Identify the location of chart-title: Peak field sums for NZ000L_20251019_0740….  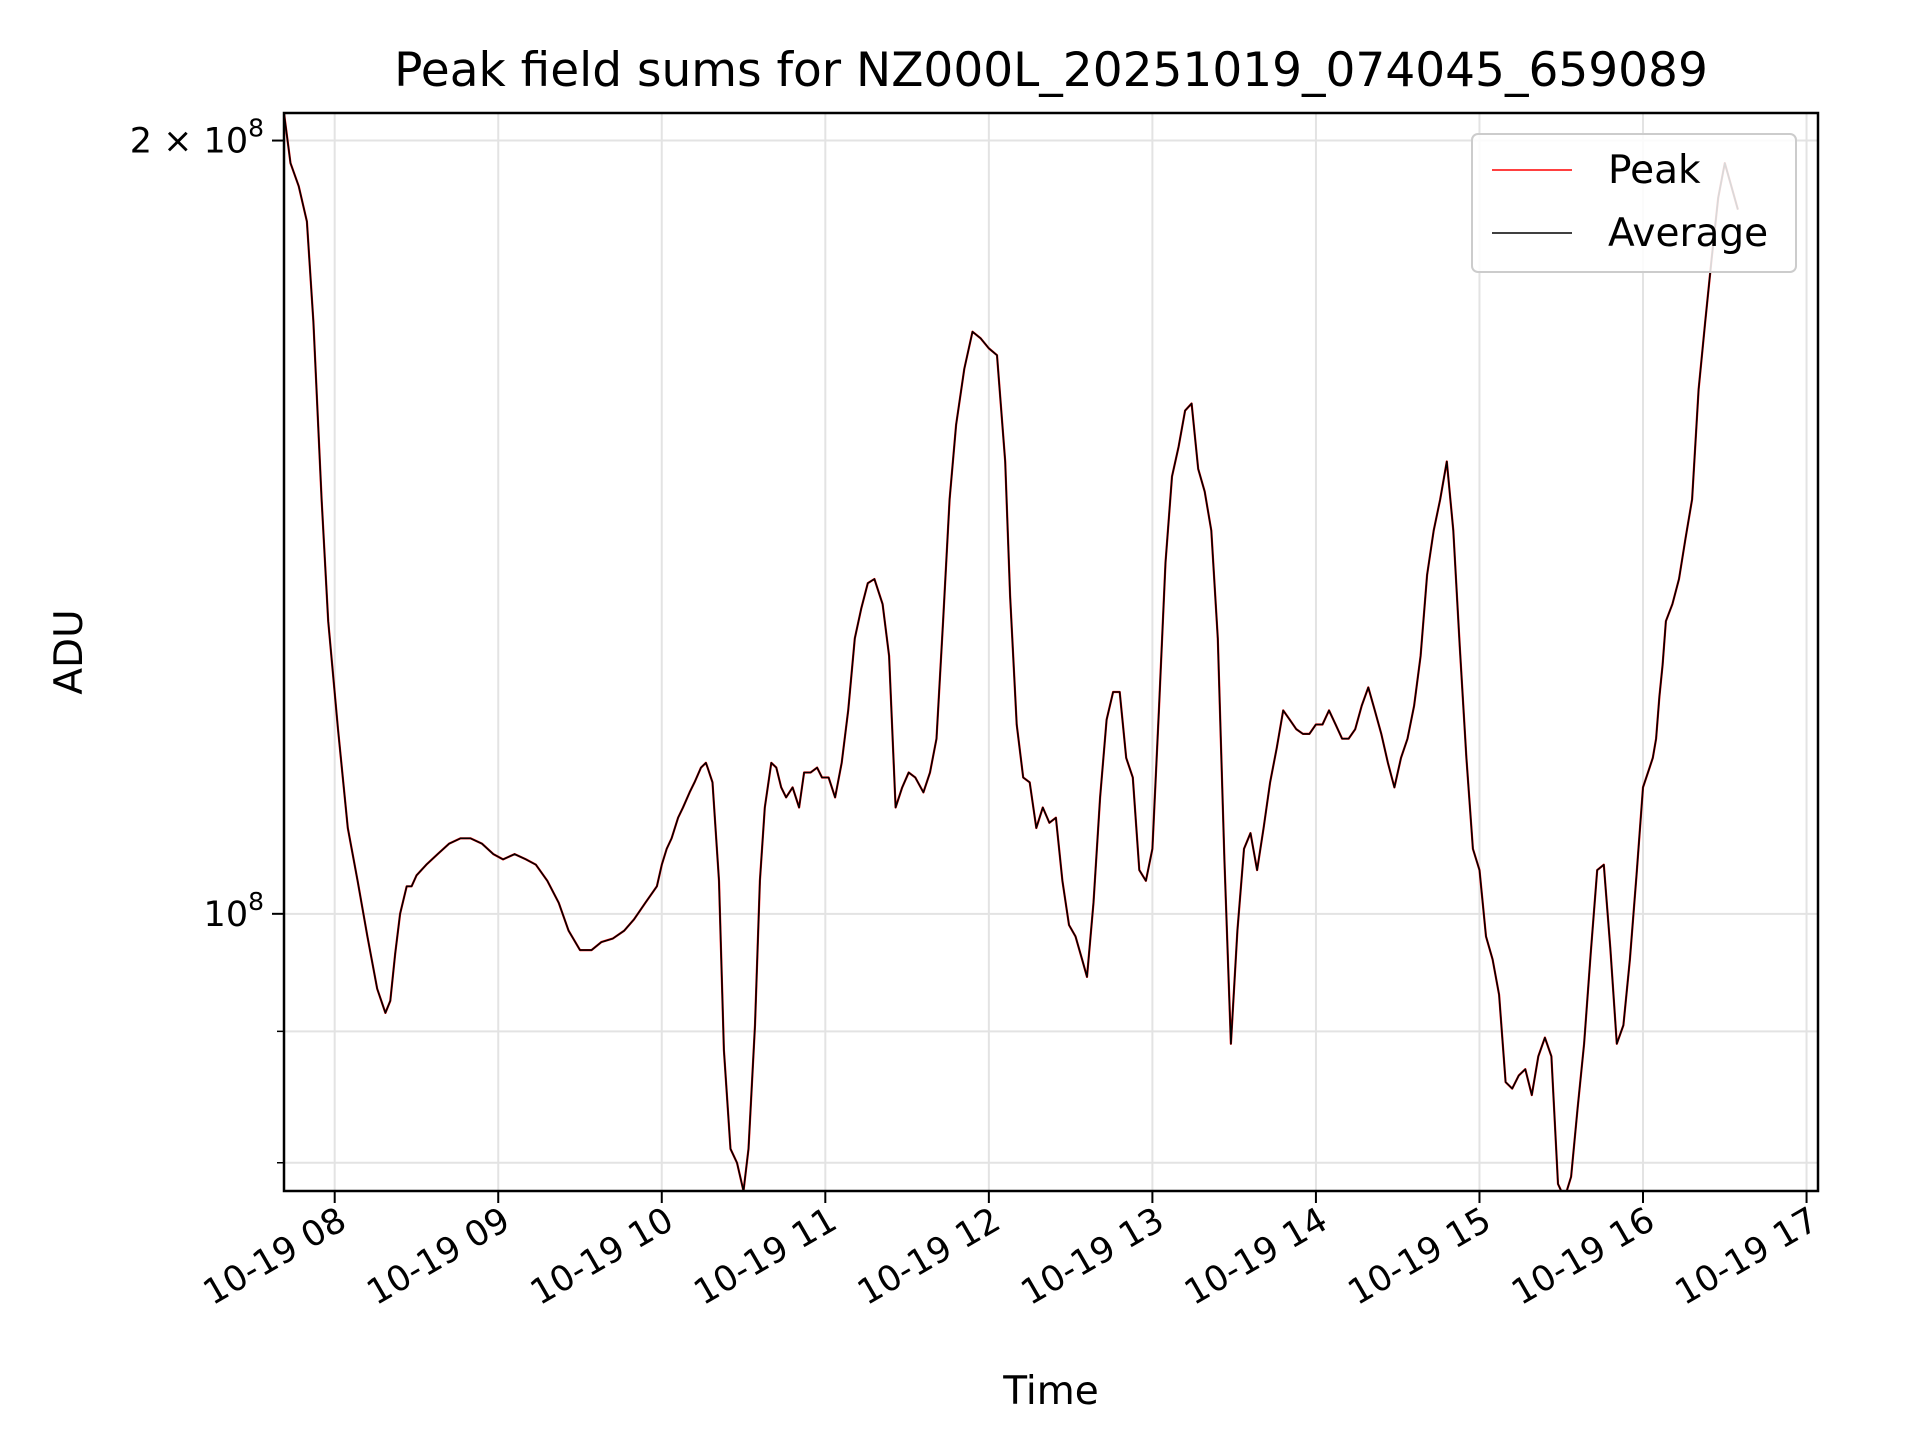
(1051, 70).